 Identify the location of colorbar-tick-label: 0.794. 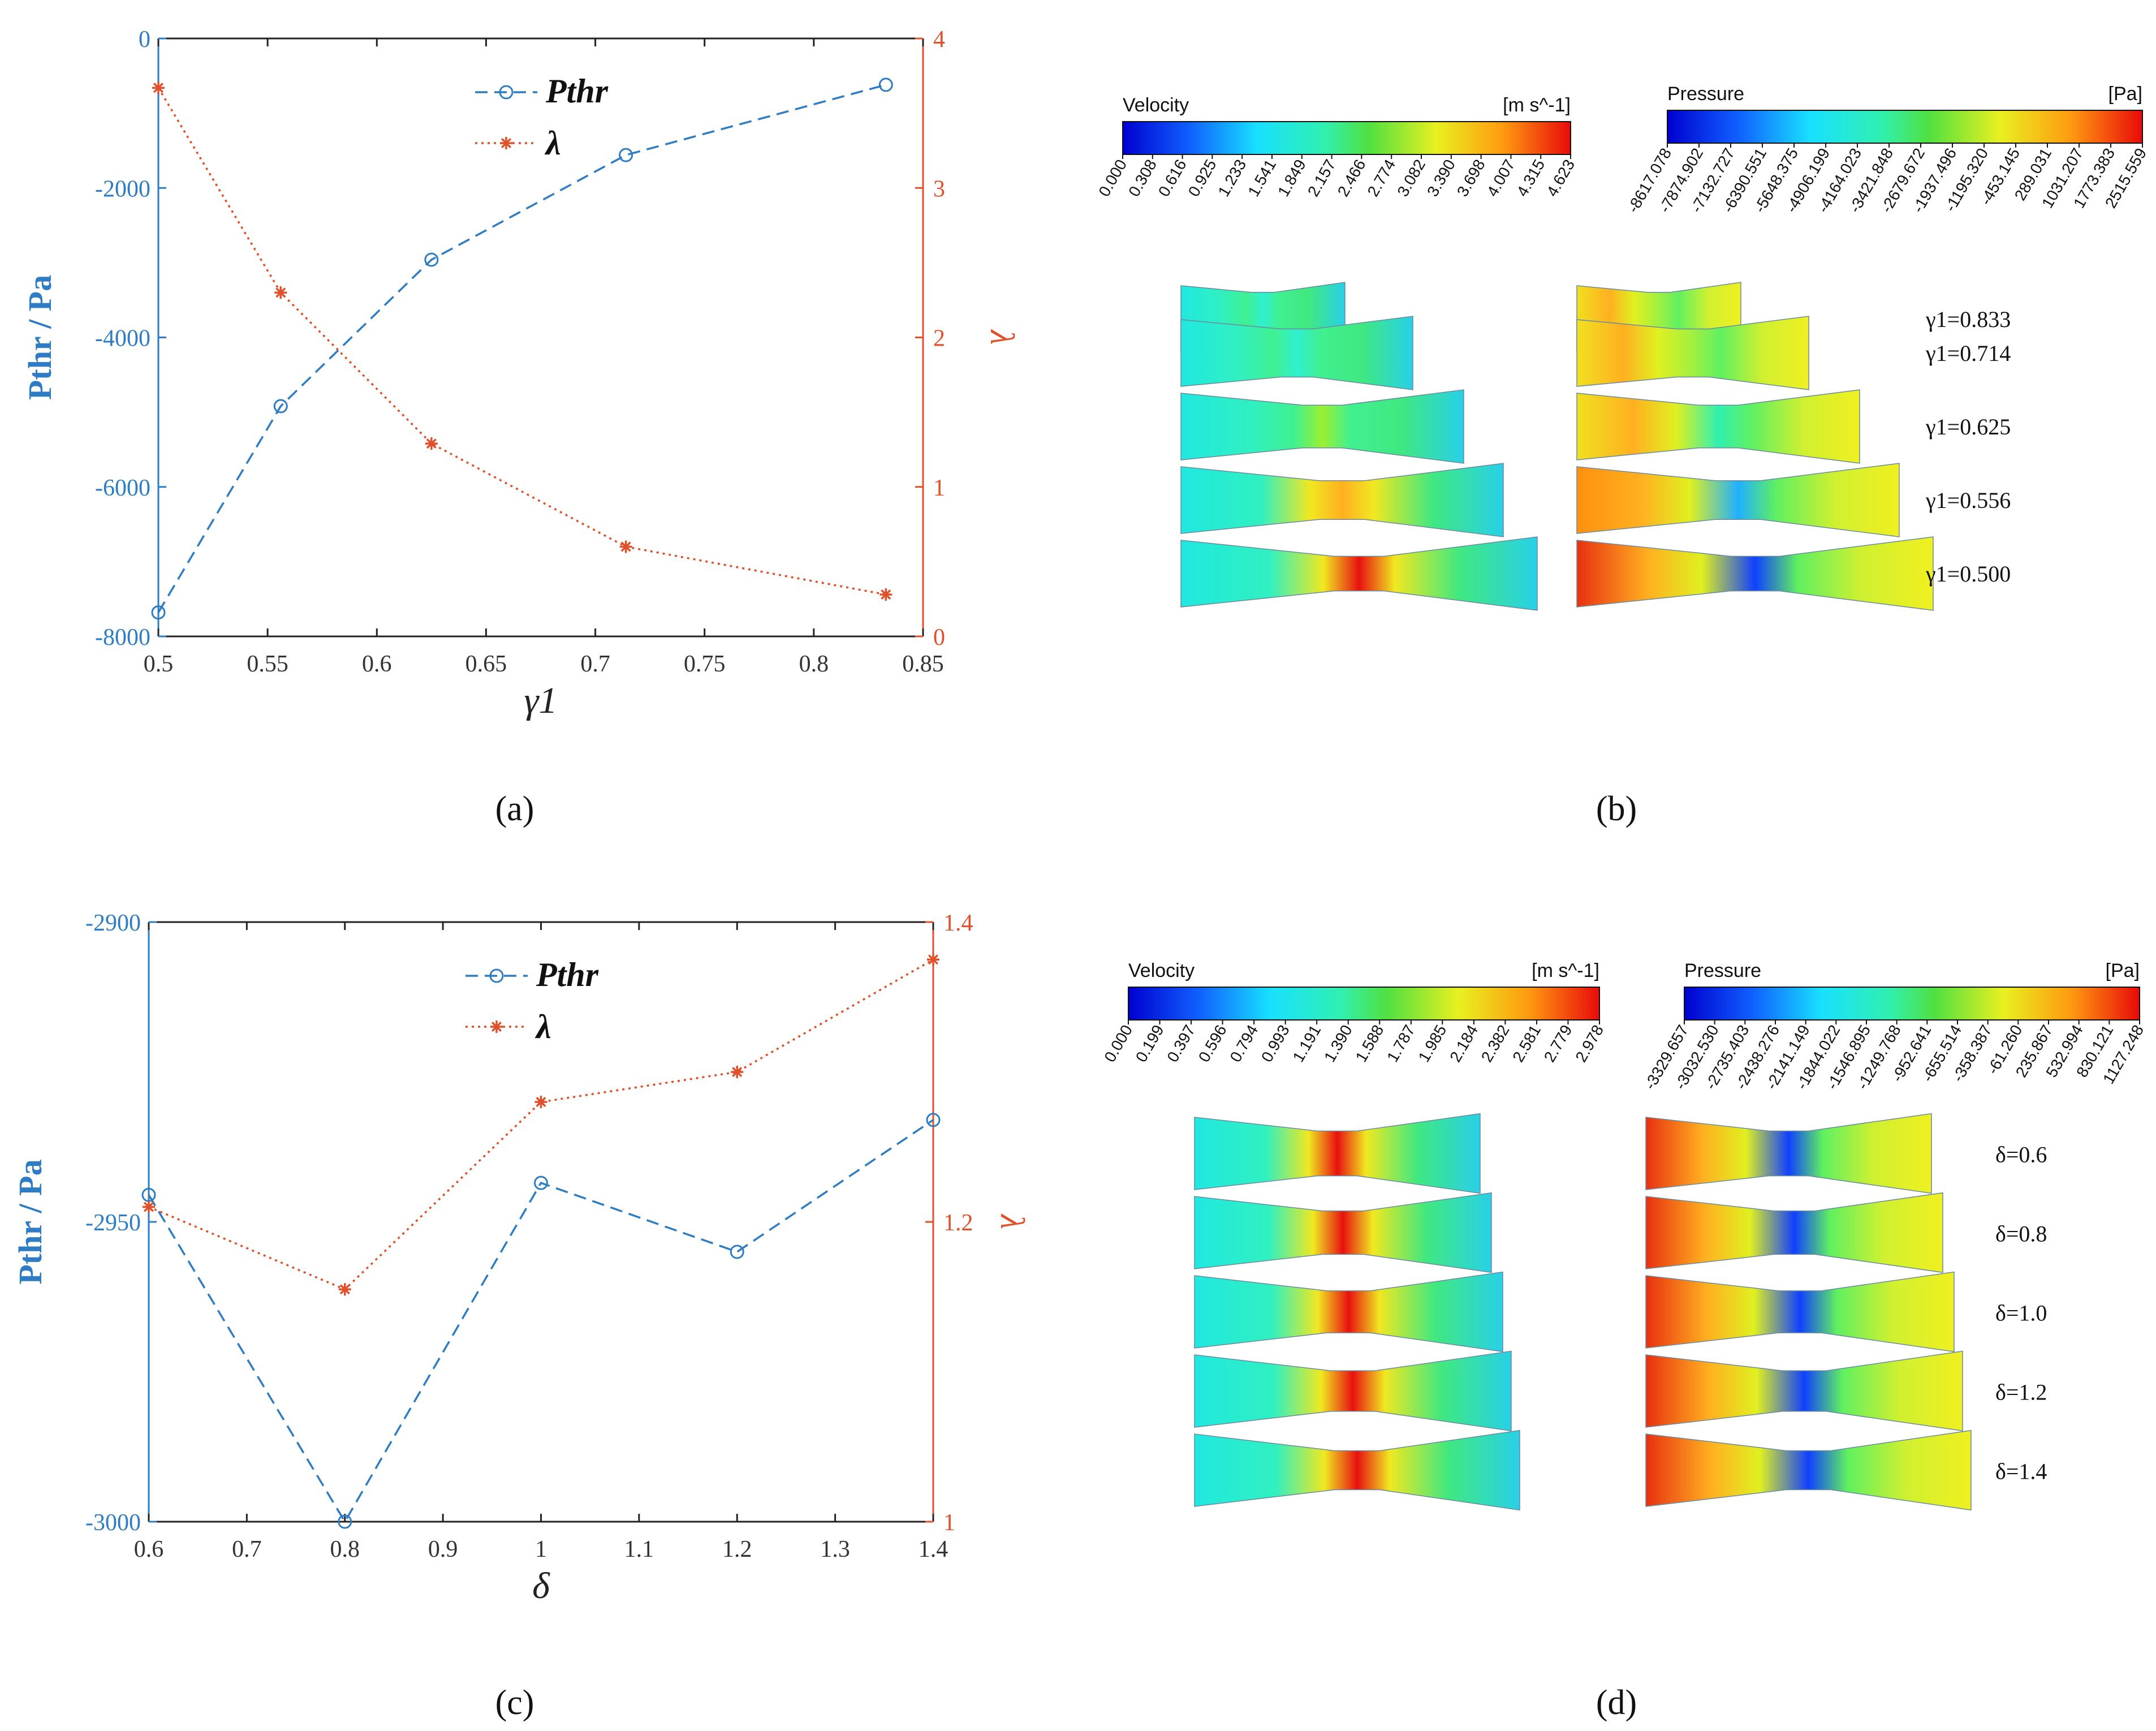
(1244, 1043).